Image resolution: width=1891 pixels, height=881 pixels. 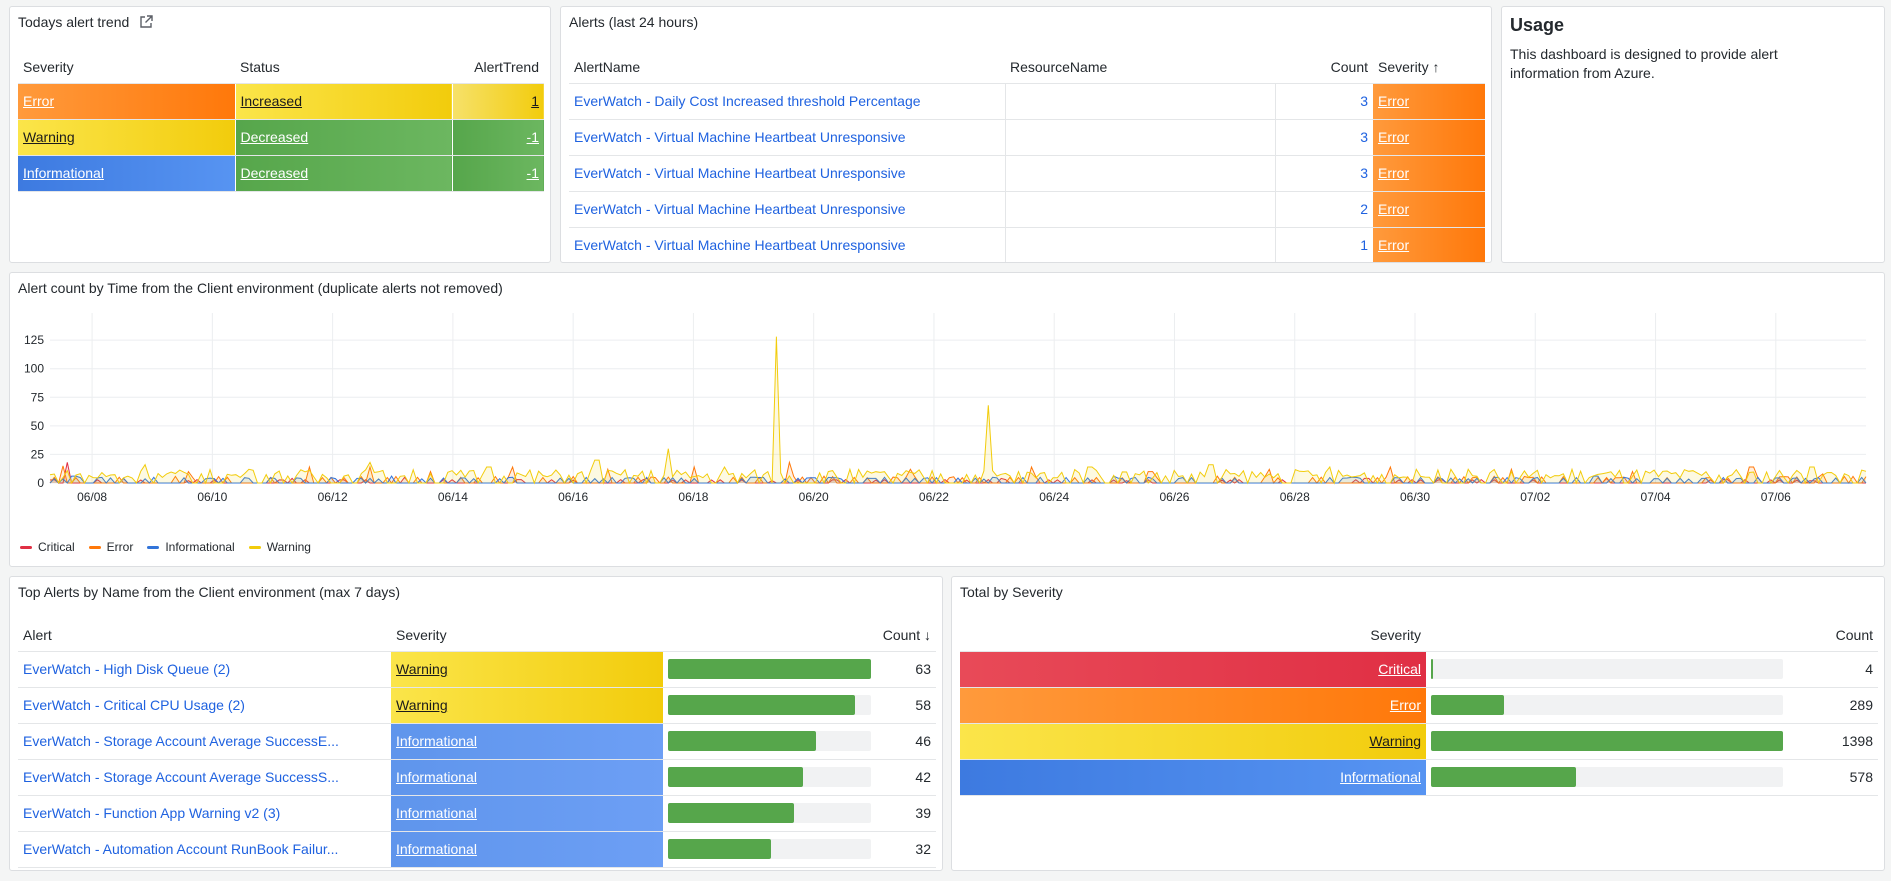 What do you see at coordinates (1324, 209) in the screenshot?
I see `count-cell: 2` at bounding box center [1324, 209].